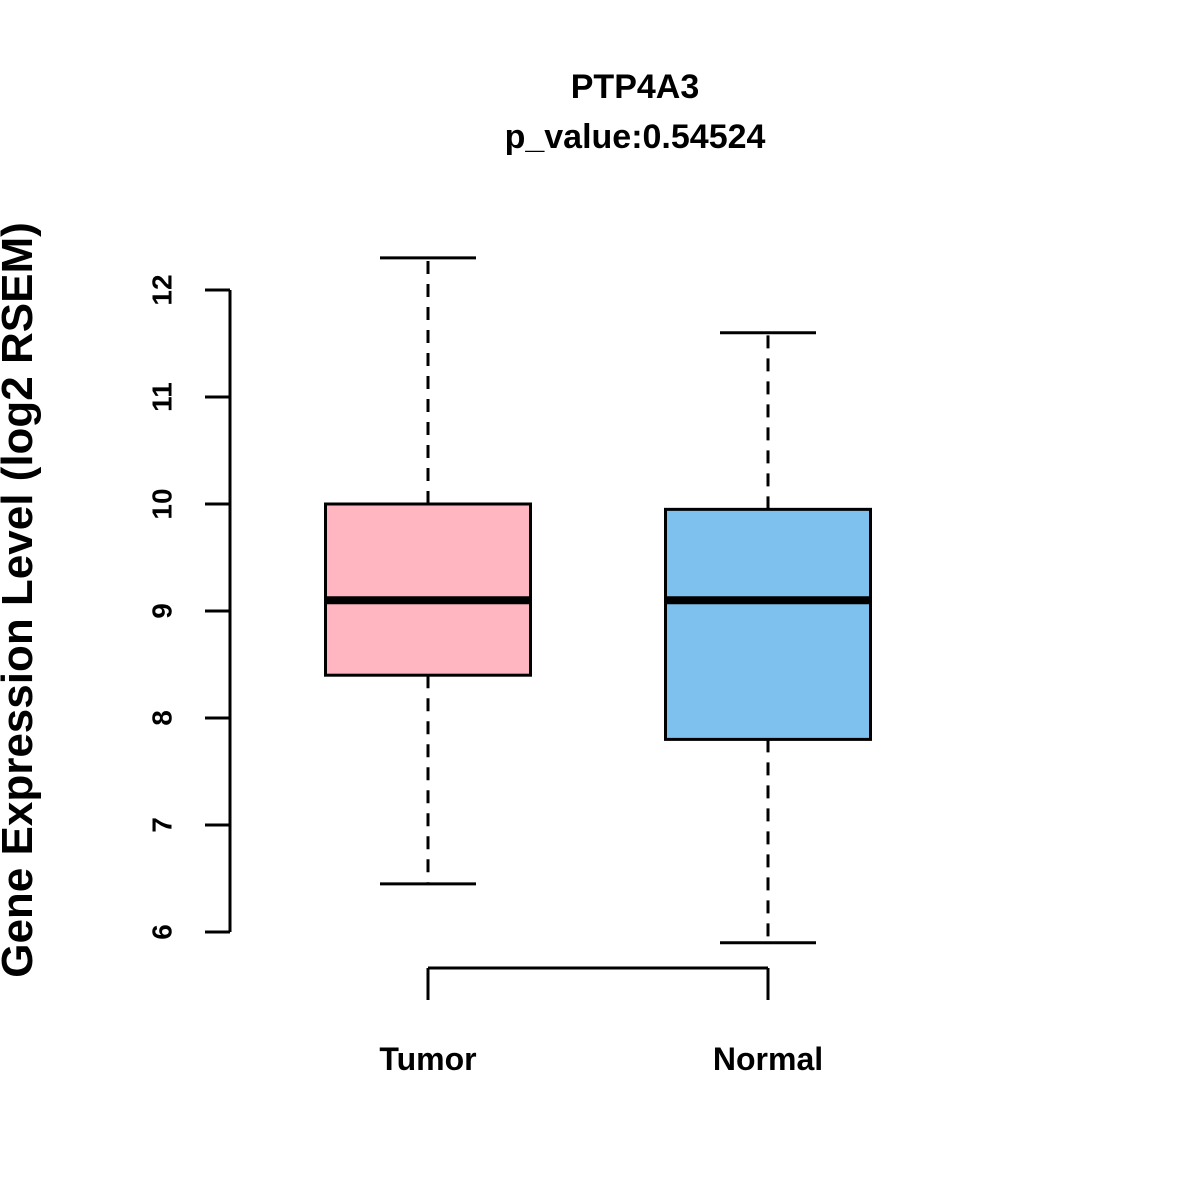  Describe the element at coordinates (162, 611) in the screenshot. I see `y-tick-label: 9` at that location.